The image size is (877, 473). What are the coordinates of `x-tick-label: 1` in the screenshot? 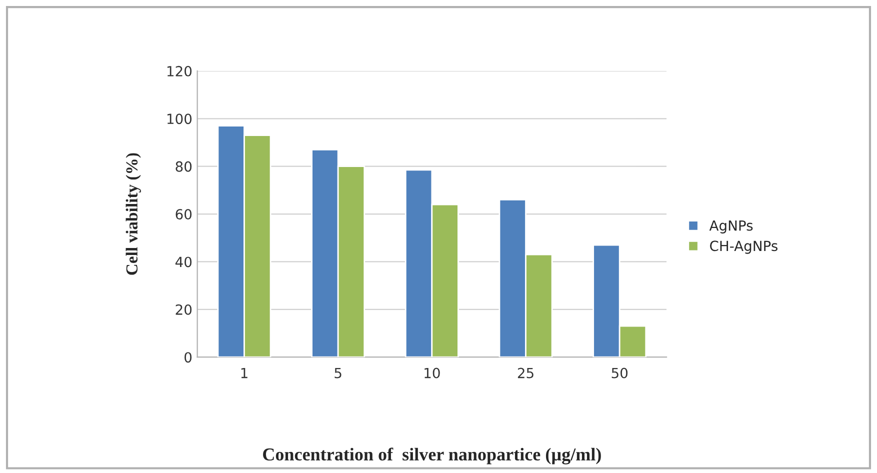 It's located at (244, 373).